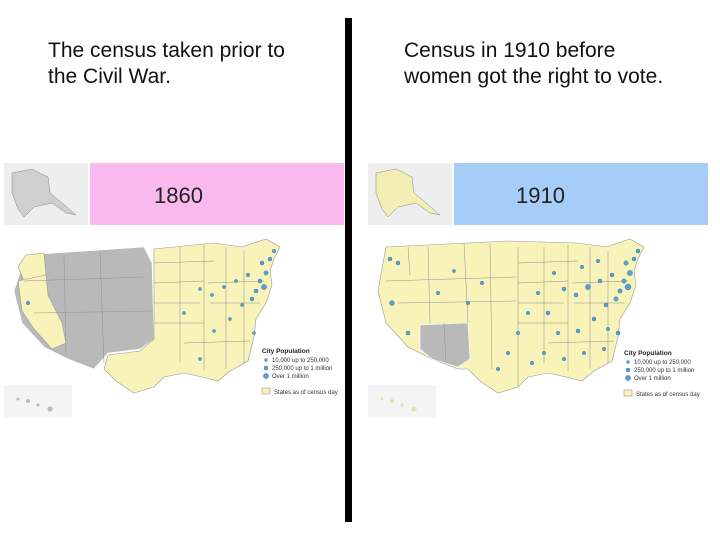 The width and height of the screenshot is (720, 540). I want to click on state-borders, so click(507, 314).